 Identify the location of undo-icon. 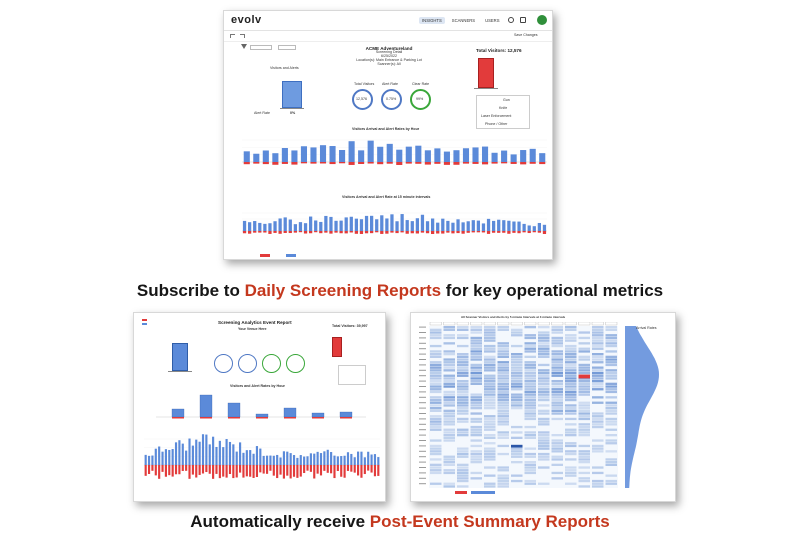
(232, 36).